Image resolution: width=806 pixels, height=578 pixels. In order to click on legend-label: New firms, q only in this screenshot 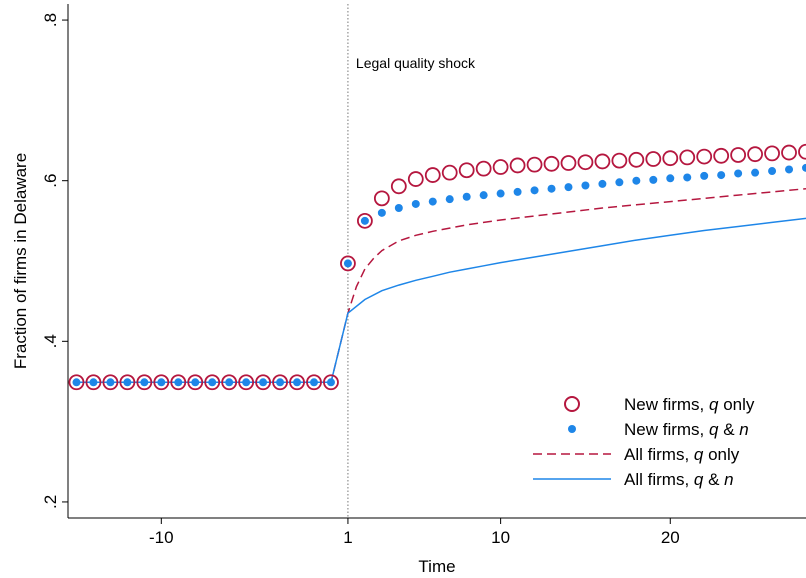, I will do `click(689, 404)`.